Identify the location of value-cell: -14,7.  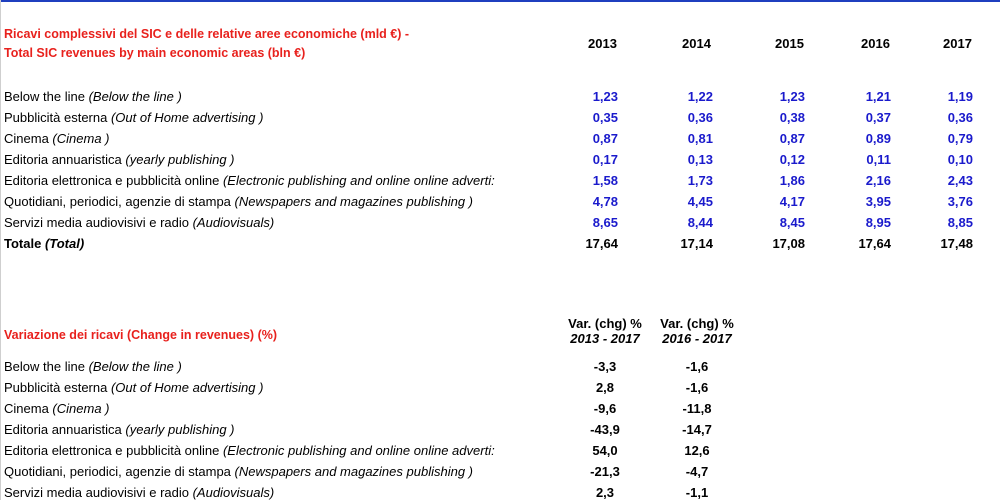
(697, 429).